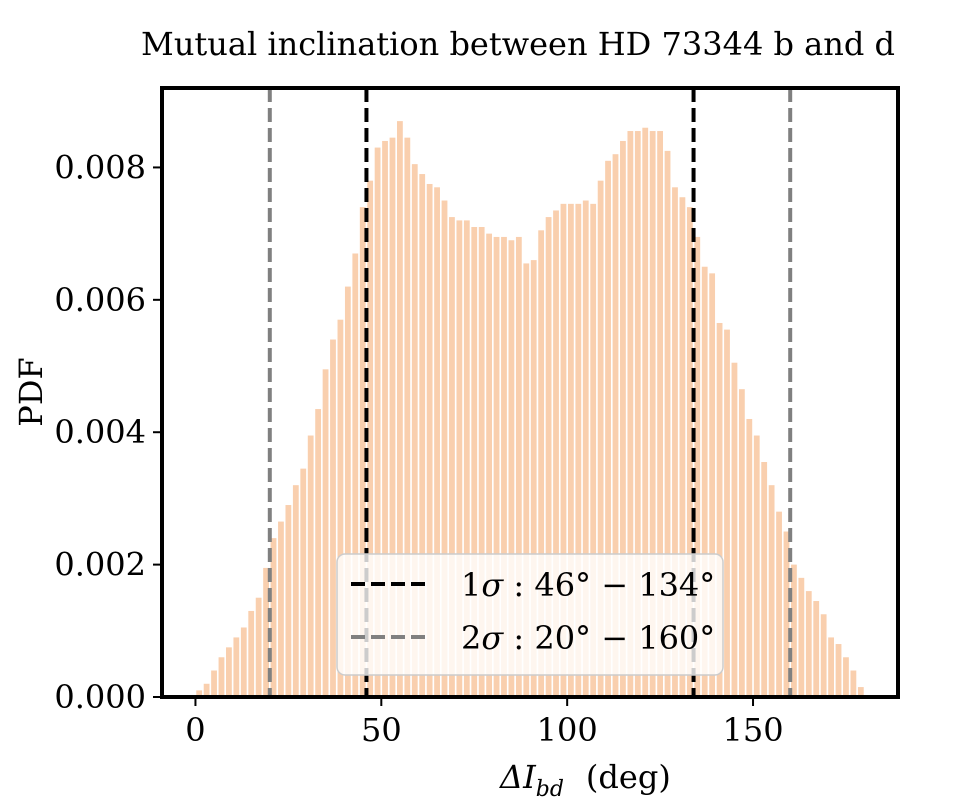  Describe the element at coordinates (100, 697) in the screenshot. I see `y-tick-label: 0.000` at that location.